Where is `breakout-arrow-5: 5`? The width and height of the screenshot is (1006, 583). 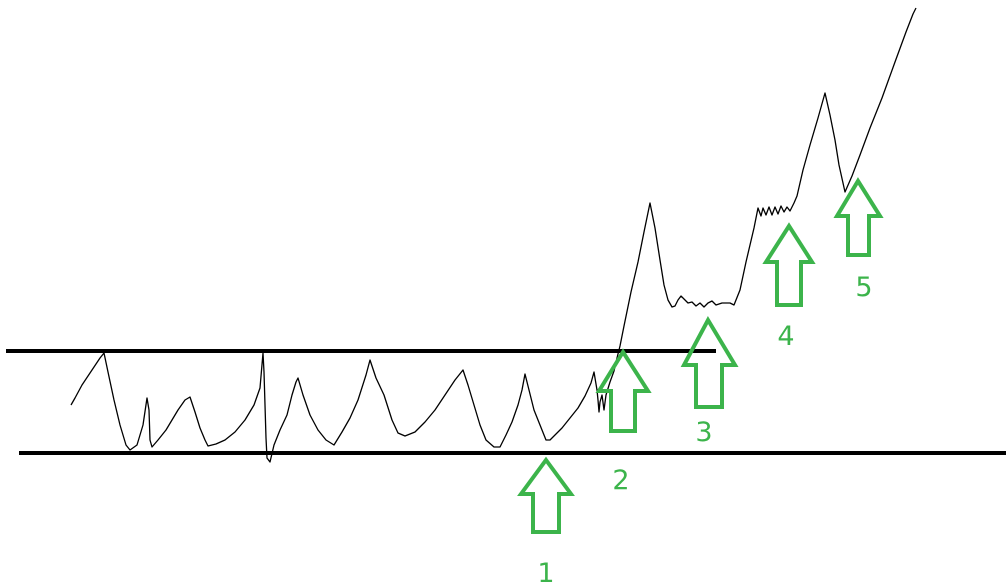 breakout-arrow-5: 5 is located at coordinates (858, 240).